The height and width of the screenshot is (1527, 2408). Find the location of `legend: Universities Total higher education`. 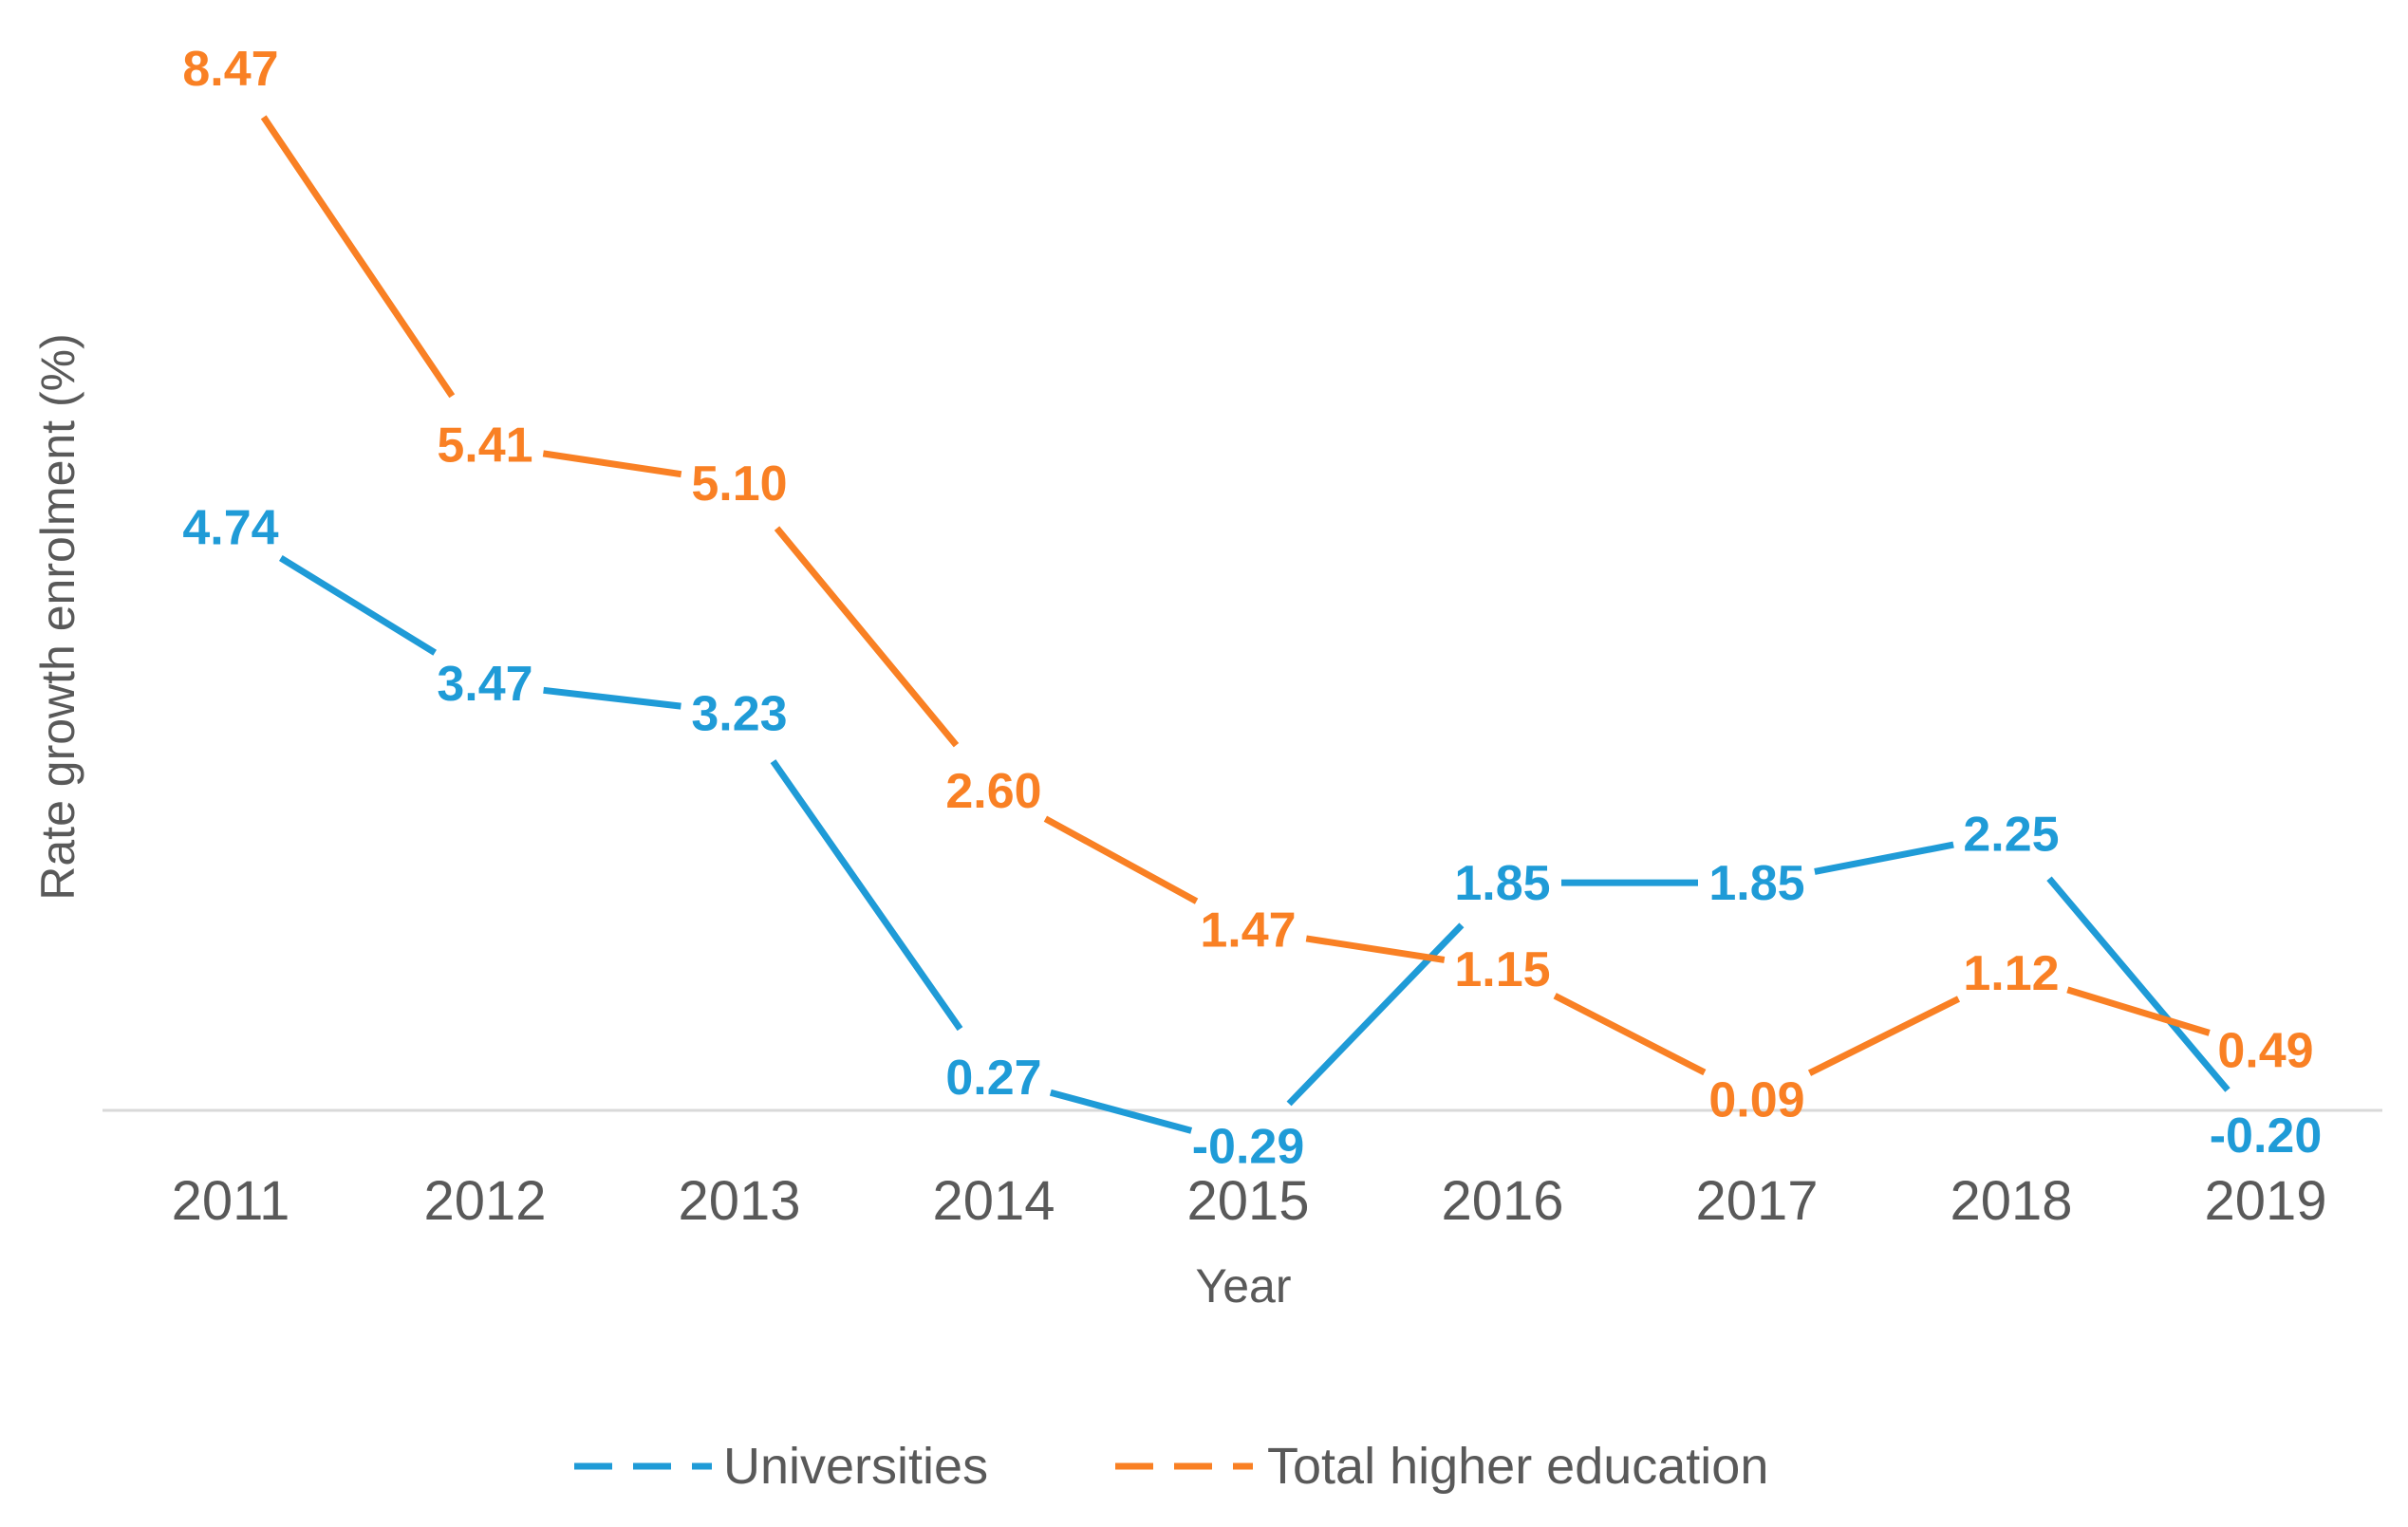

legend: Universities Total higher education is located at coordinates (1171, 1466).